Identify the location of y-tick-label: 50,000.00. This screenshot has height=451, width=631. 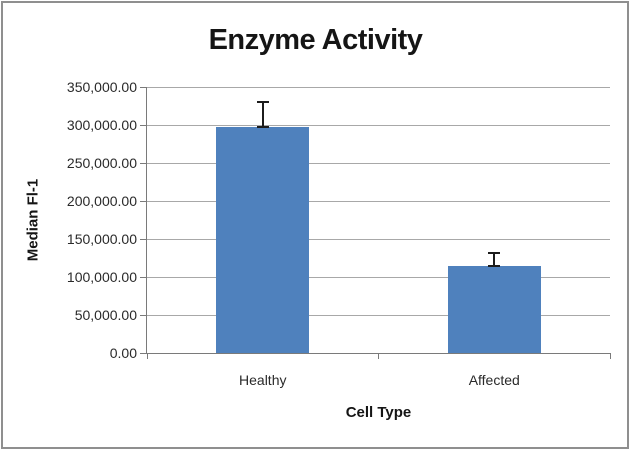
(105, 315).